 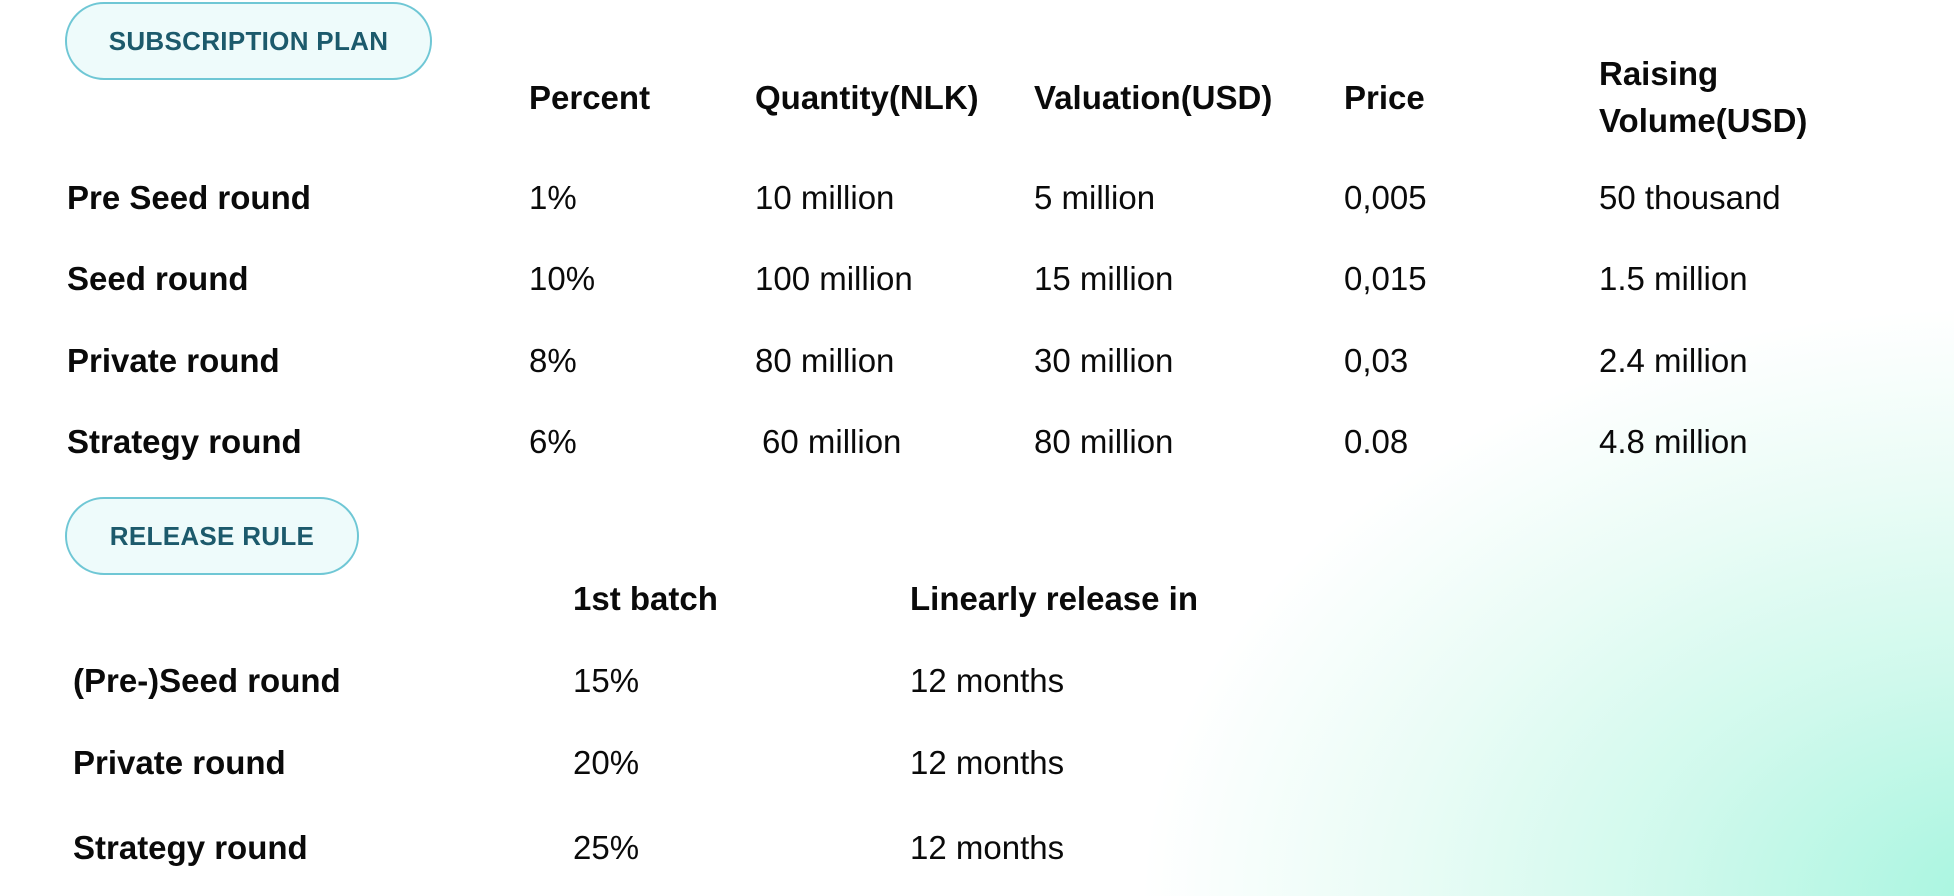 I want to click on cell-first-batch: 20%, so click(x=606, y=762).